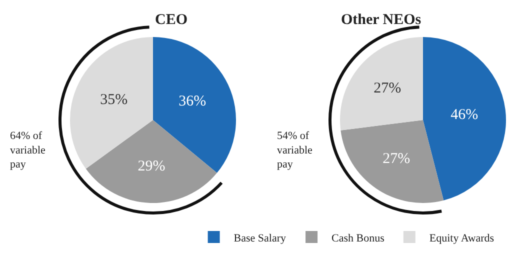 Image resolution: width=510 pixels, height=267 pixels. Describe the element at coordinates (381, 20) in the screenshot. I see `chart-title: Other NEOs` at that location.